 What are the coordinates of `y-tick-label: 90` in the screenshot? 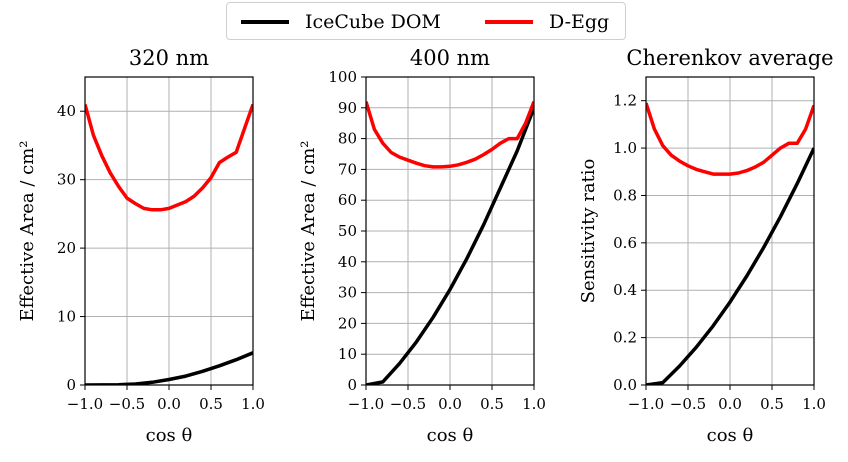 It's located at (347, 108).